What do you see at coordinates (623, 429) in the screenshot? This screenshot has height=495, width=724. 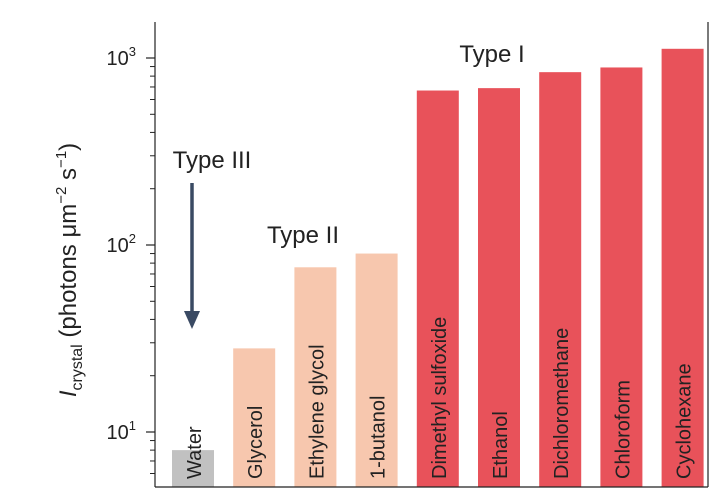 I see `bar-label-chloroform: Chloroform` at bounding box center [623, 429].